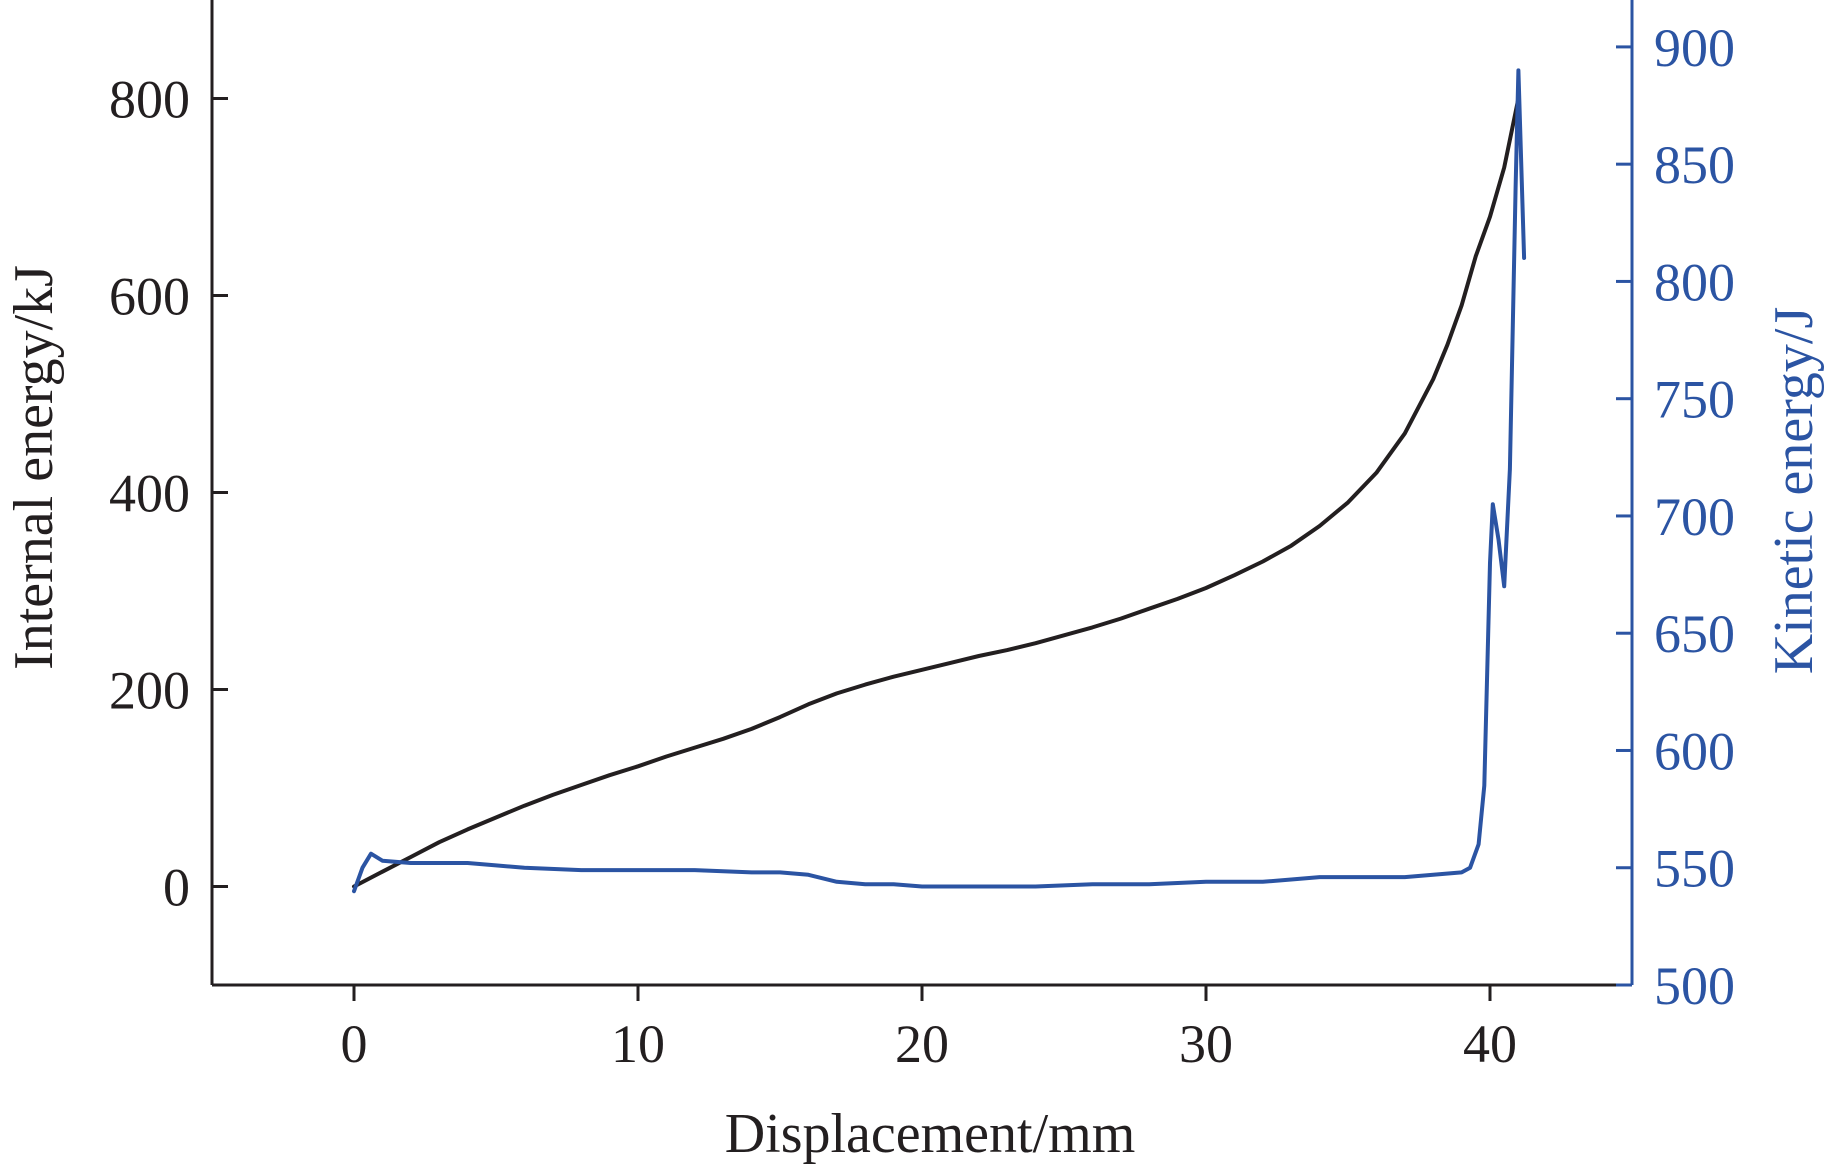 This screenshot has height=1169, width=1843. Describe the element at coordinates (922, 1044) in the screenshot. I see `x-tick-label: 20` at that location.